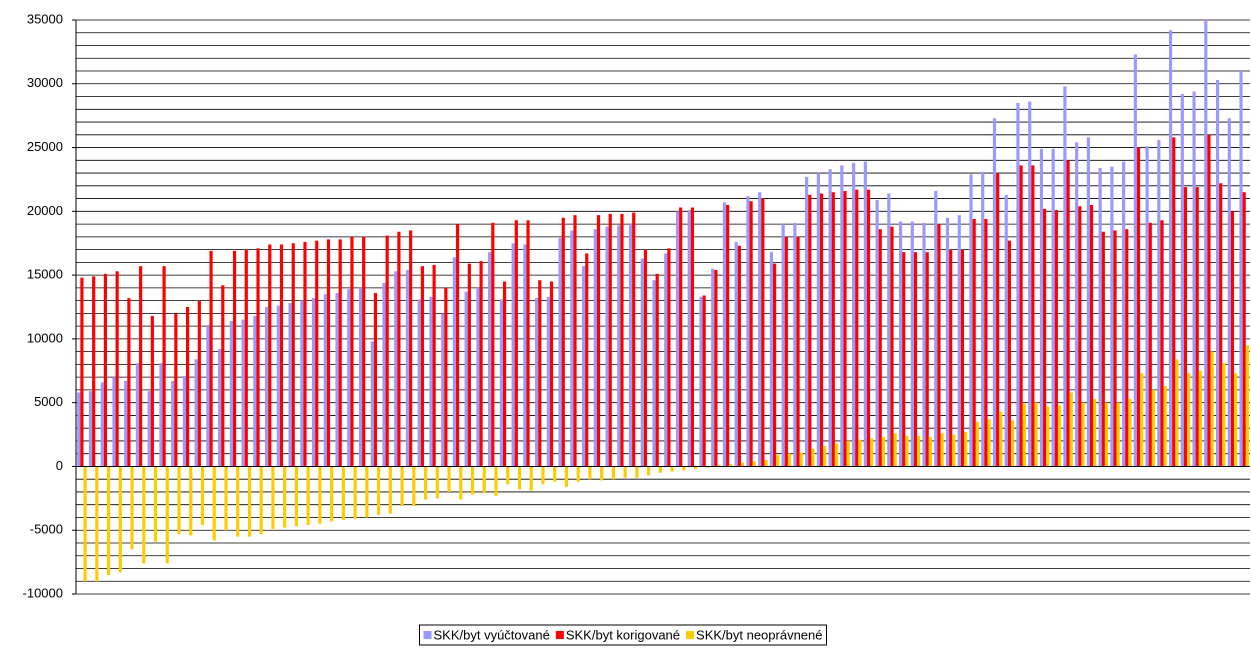  I want to click on legend-box, so click(623, 635).